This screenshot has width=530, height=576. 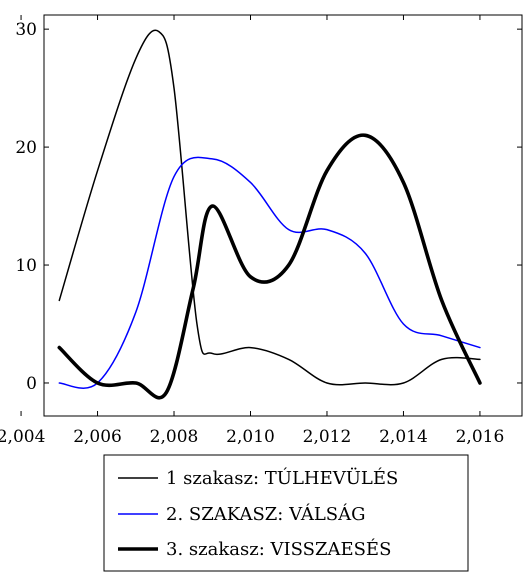 I want to click on legend-label-1: 1 szakasz: TÚLHEVÜLÉS, so click(x=282, y=477).